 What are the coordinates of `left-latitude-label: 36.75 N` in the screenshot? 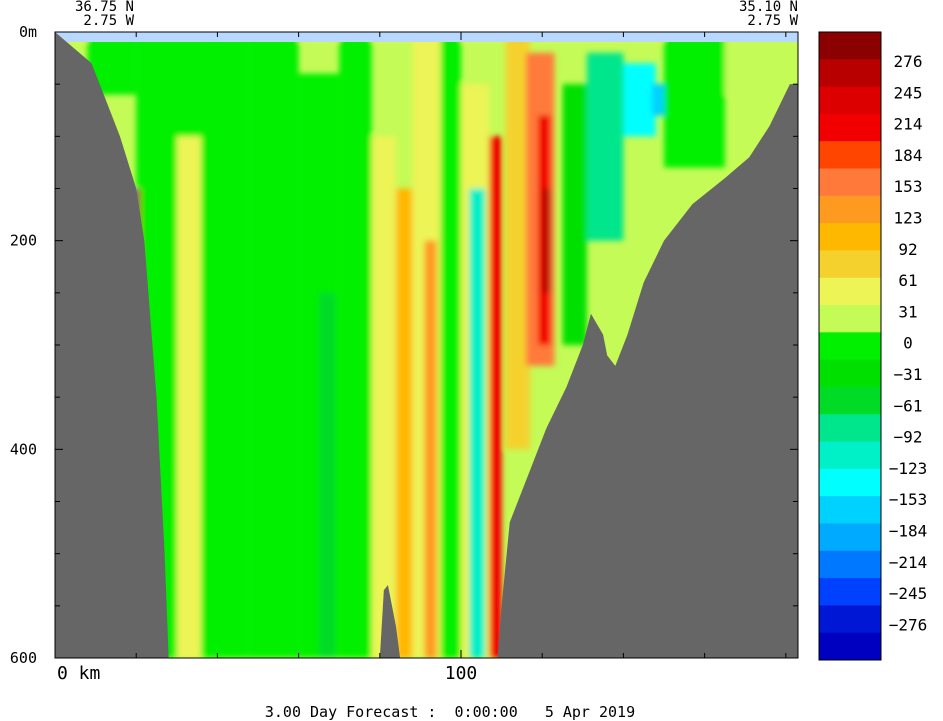 It's located at (104, 7).